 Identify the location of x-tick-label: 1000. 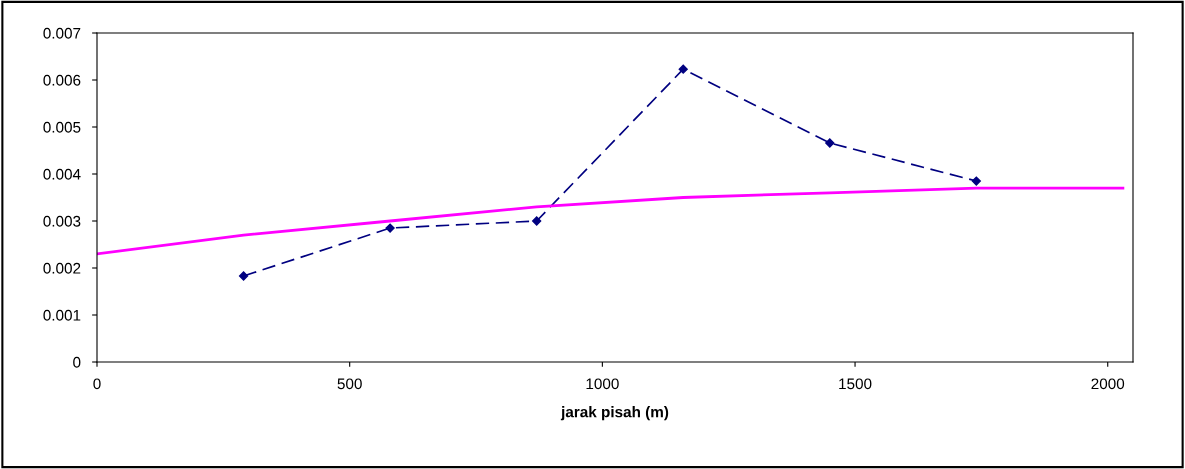
(602, 384).